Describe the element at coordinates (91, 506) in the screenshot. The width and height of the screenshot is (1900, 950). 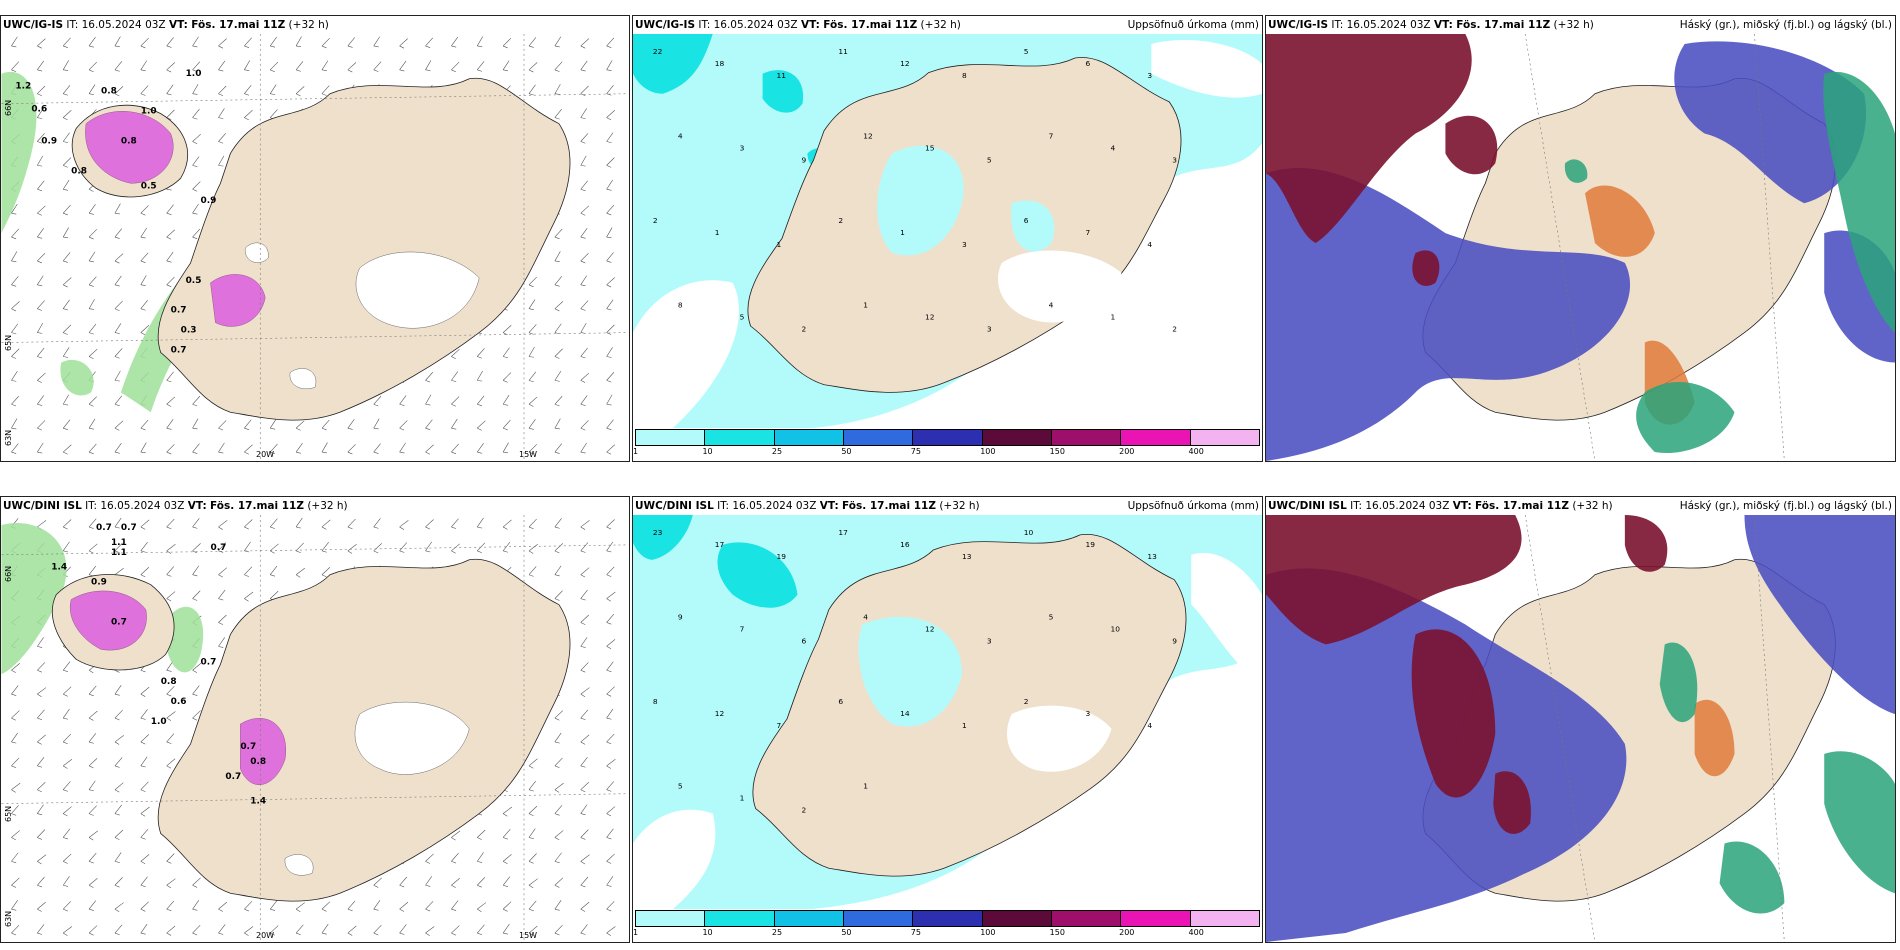
I see `it-label: IT:` at that location.